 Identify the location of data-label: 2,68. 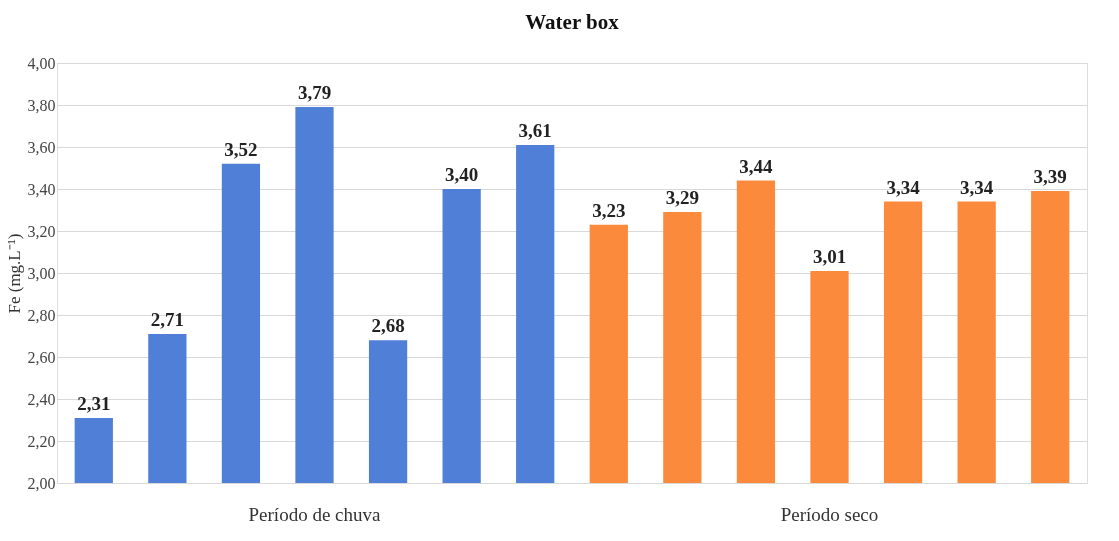
(388, 326).